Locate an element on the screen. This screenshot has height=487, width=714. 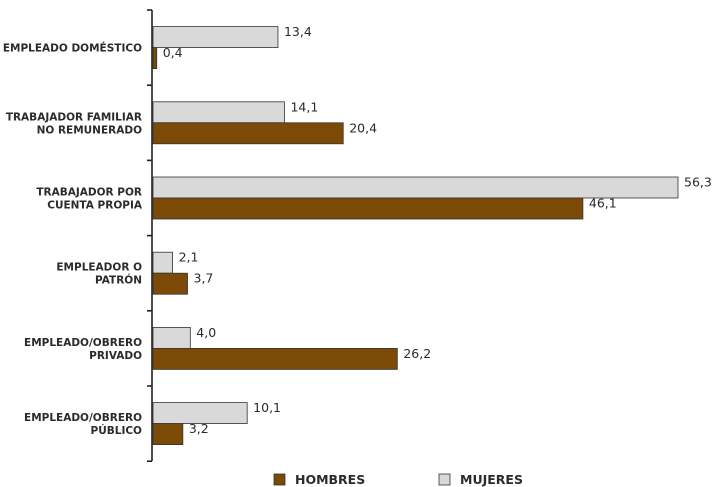
data-label-hombres: 20,4 is located at coordinates (363, 127).